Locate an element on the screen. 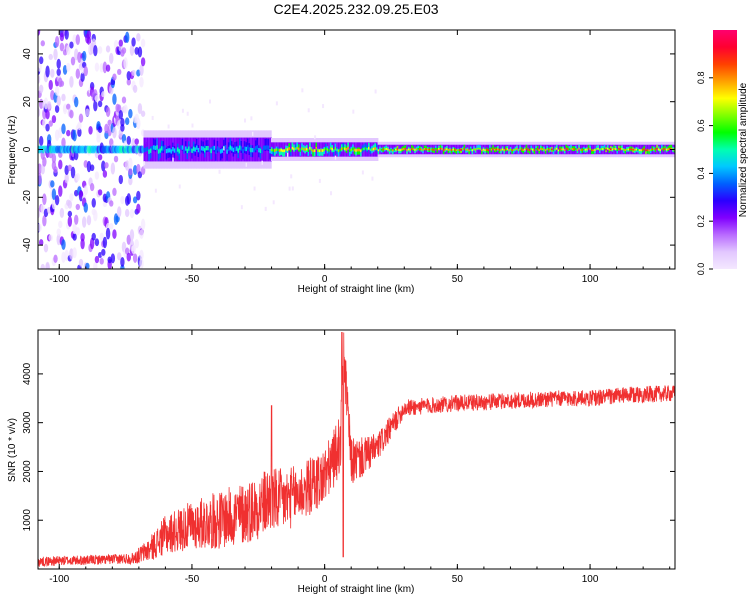  colorbar-tick-label: 0.0 is located at coordinates (701, 269).